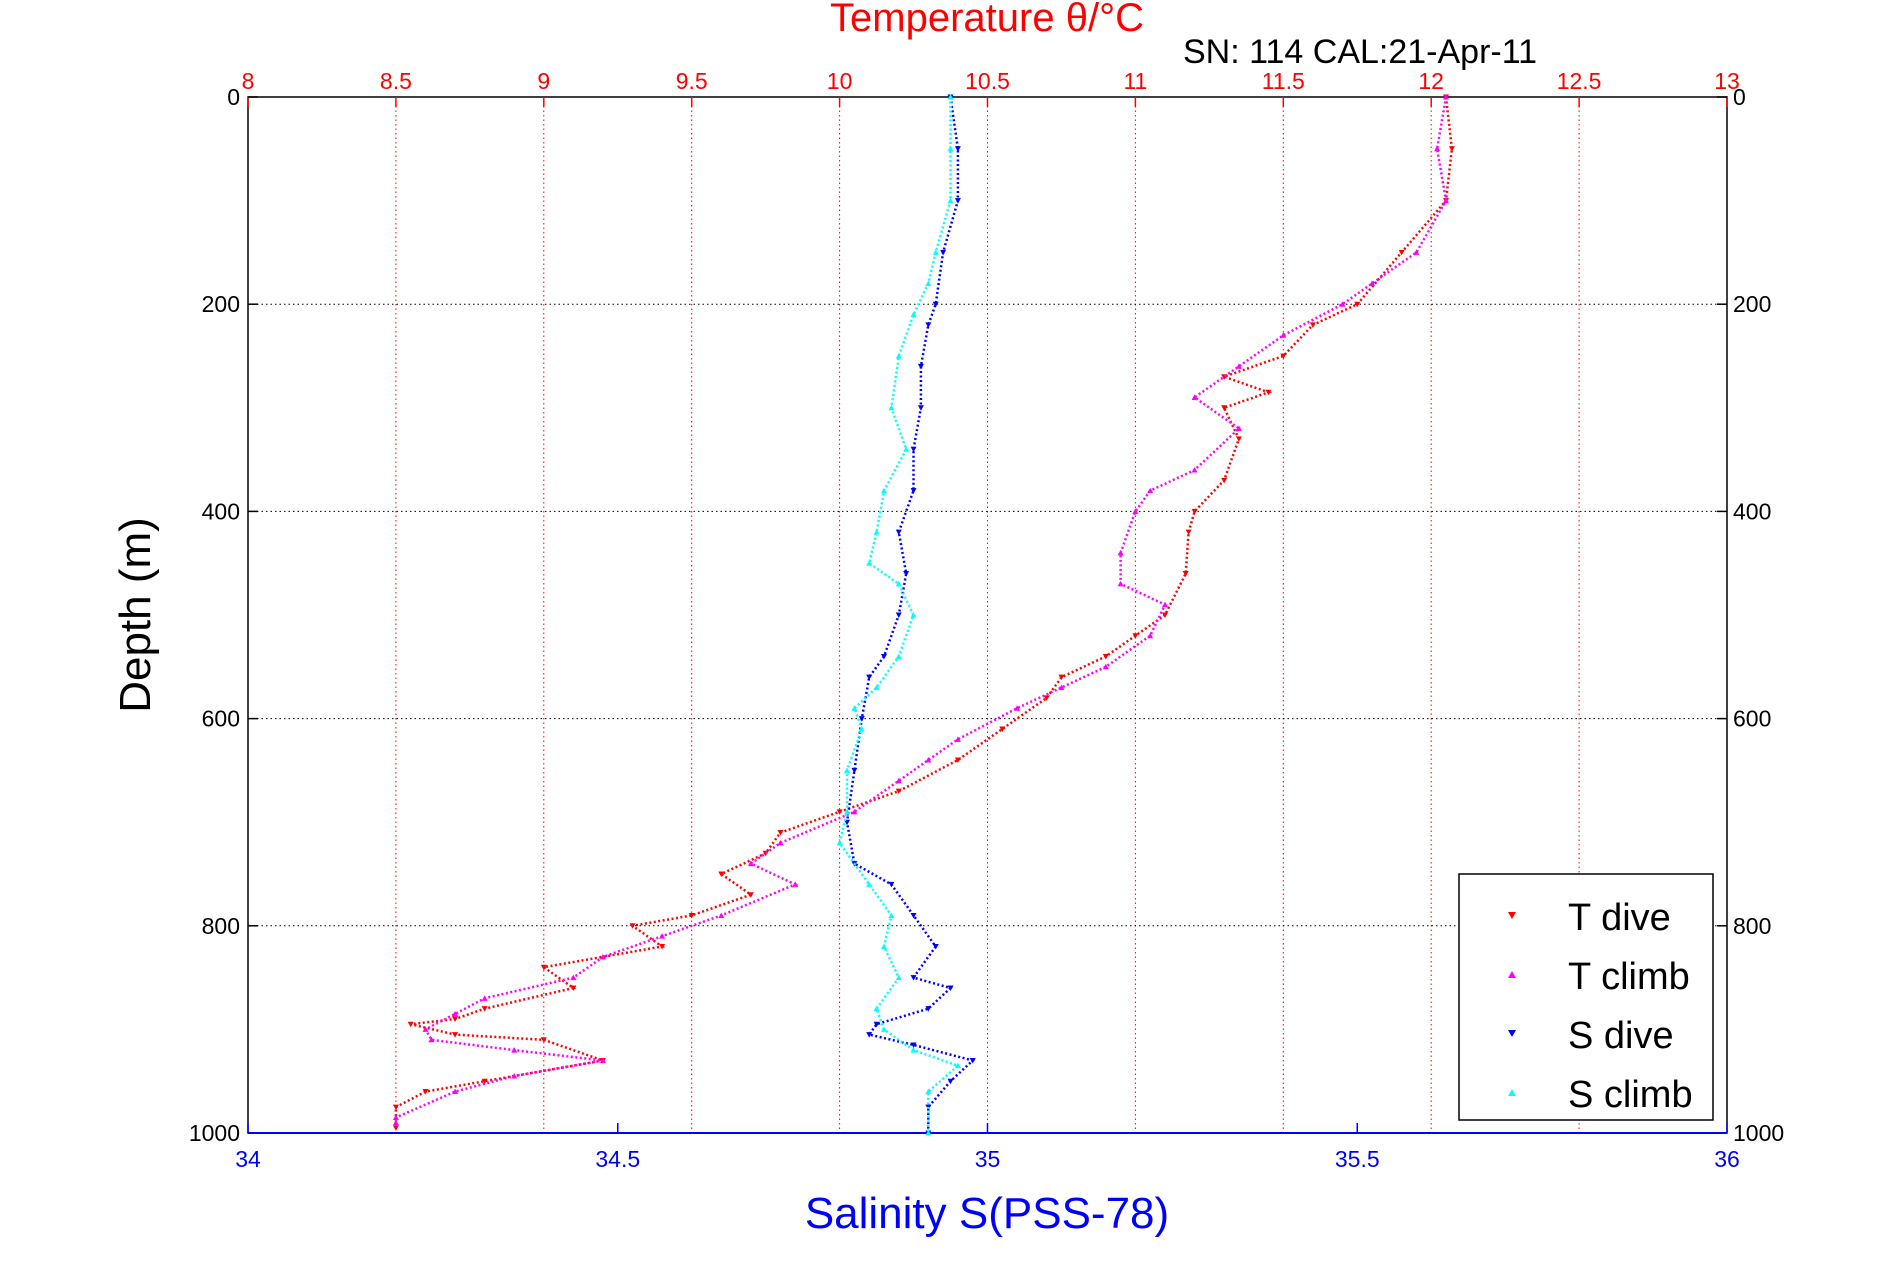  Describe the element at coordinates (1360, 52) in the screenshot. I see `chart-subtitle: SN: 114 CAL:21-Apr-11` at that location.